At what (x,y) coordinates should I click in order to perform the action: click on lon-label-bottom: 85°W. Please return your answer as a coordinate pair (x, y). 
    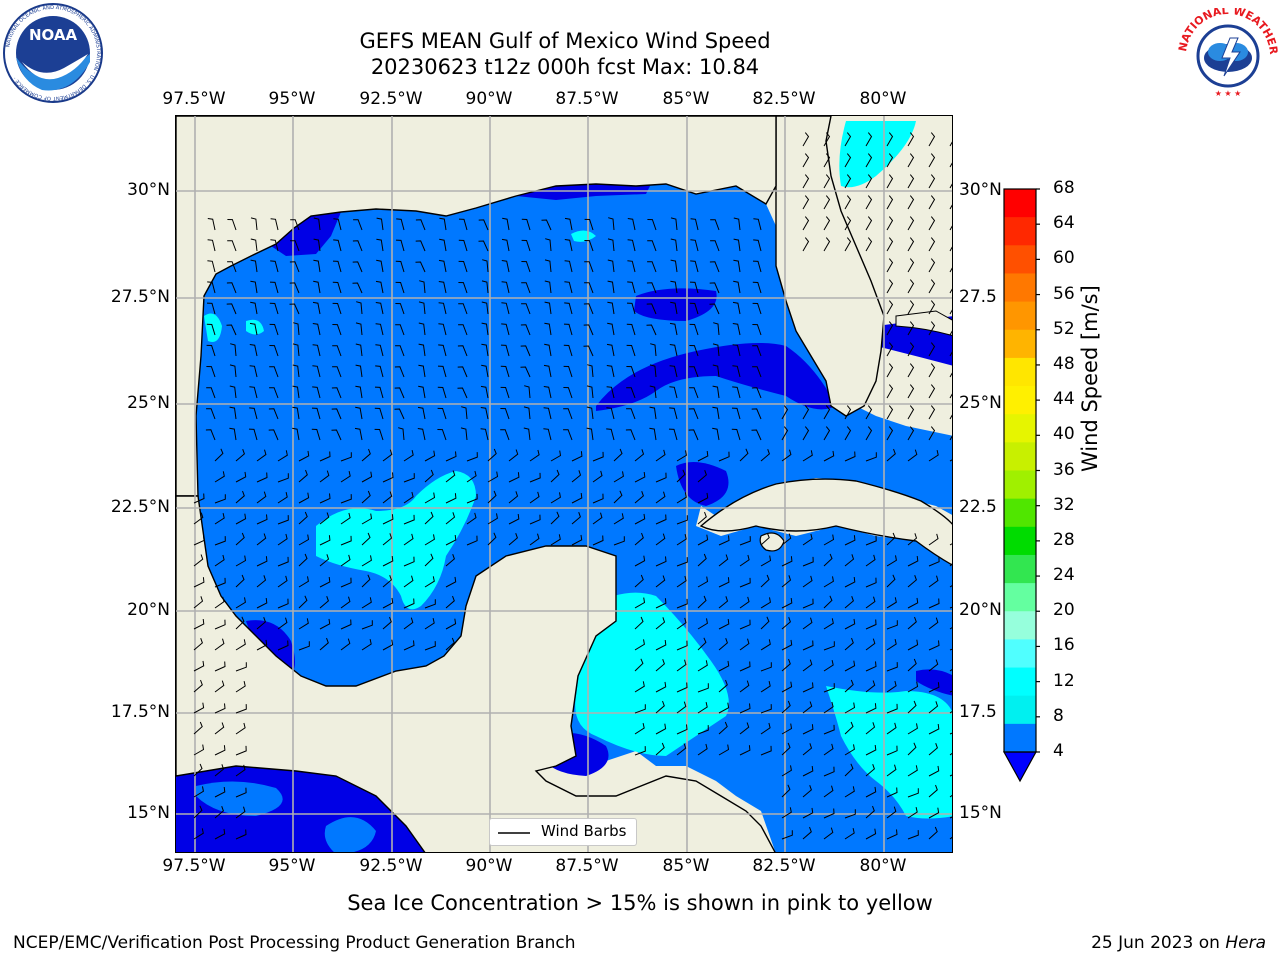
    Looking at the image, I should click on (686, 866).